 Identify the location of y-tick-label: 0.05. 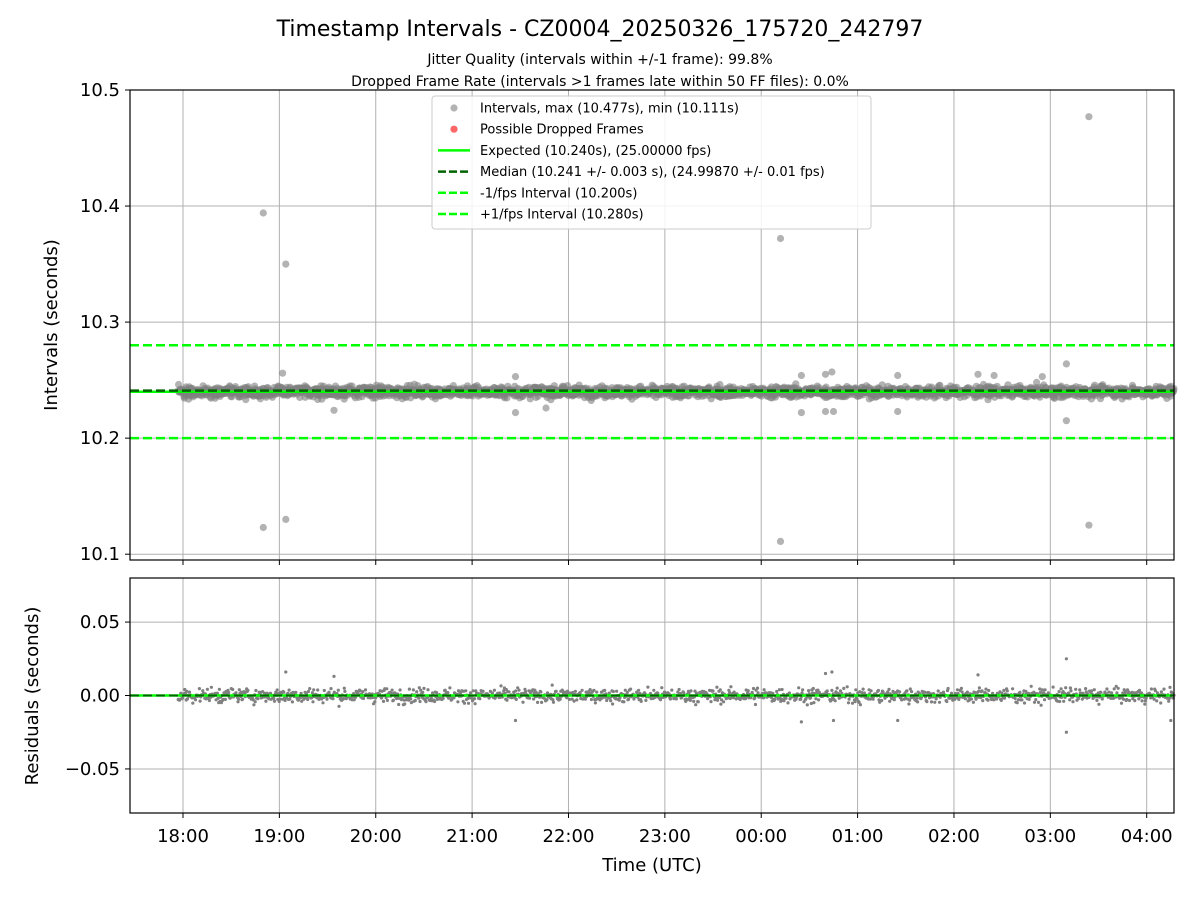
(100, 622).